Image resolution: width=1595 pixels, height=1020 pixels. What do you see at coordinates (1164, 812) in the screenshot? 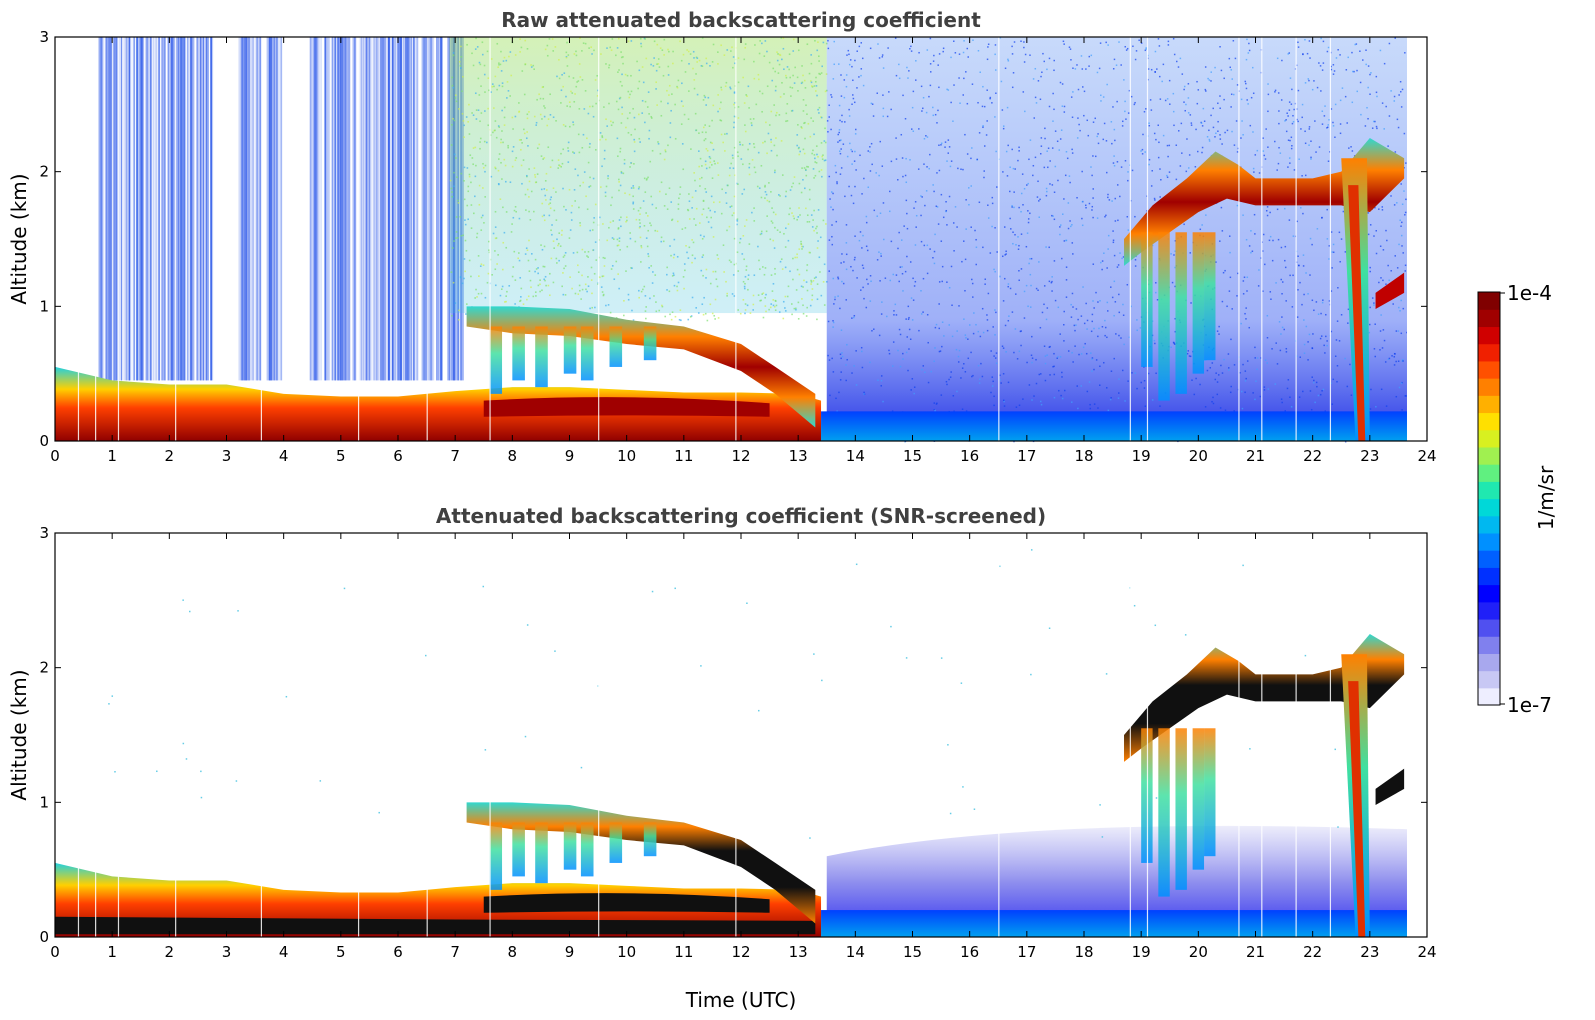
I see `fallstreak` at bounding box center [1164, 812].